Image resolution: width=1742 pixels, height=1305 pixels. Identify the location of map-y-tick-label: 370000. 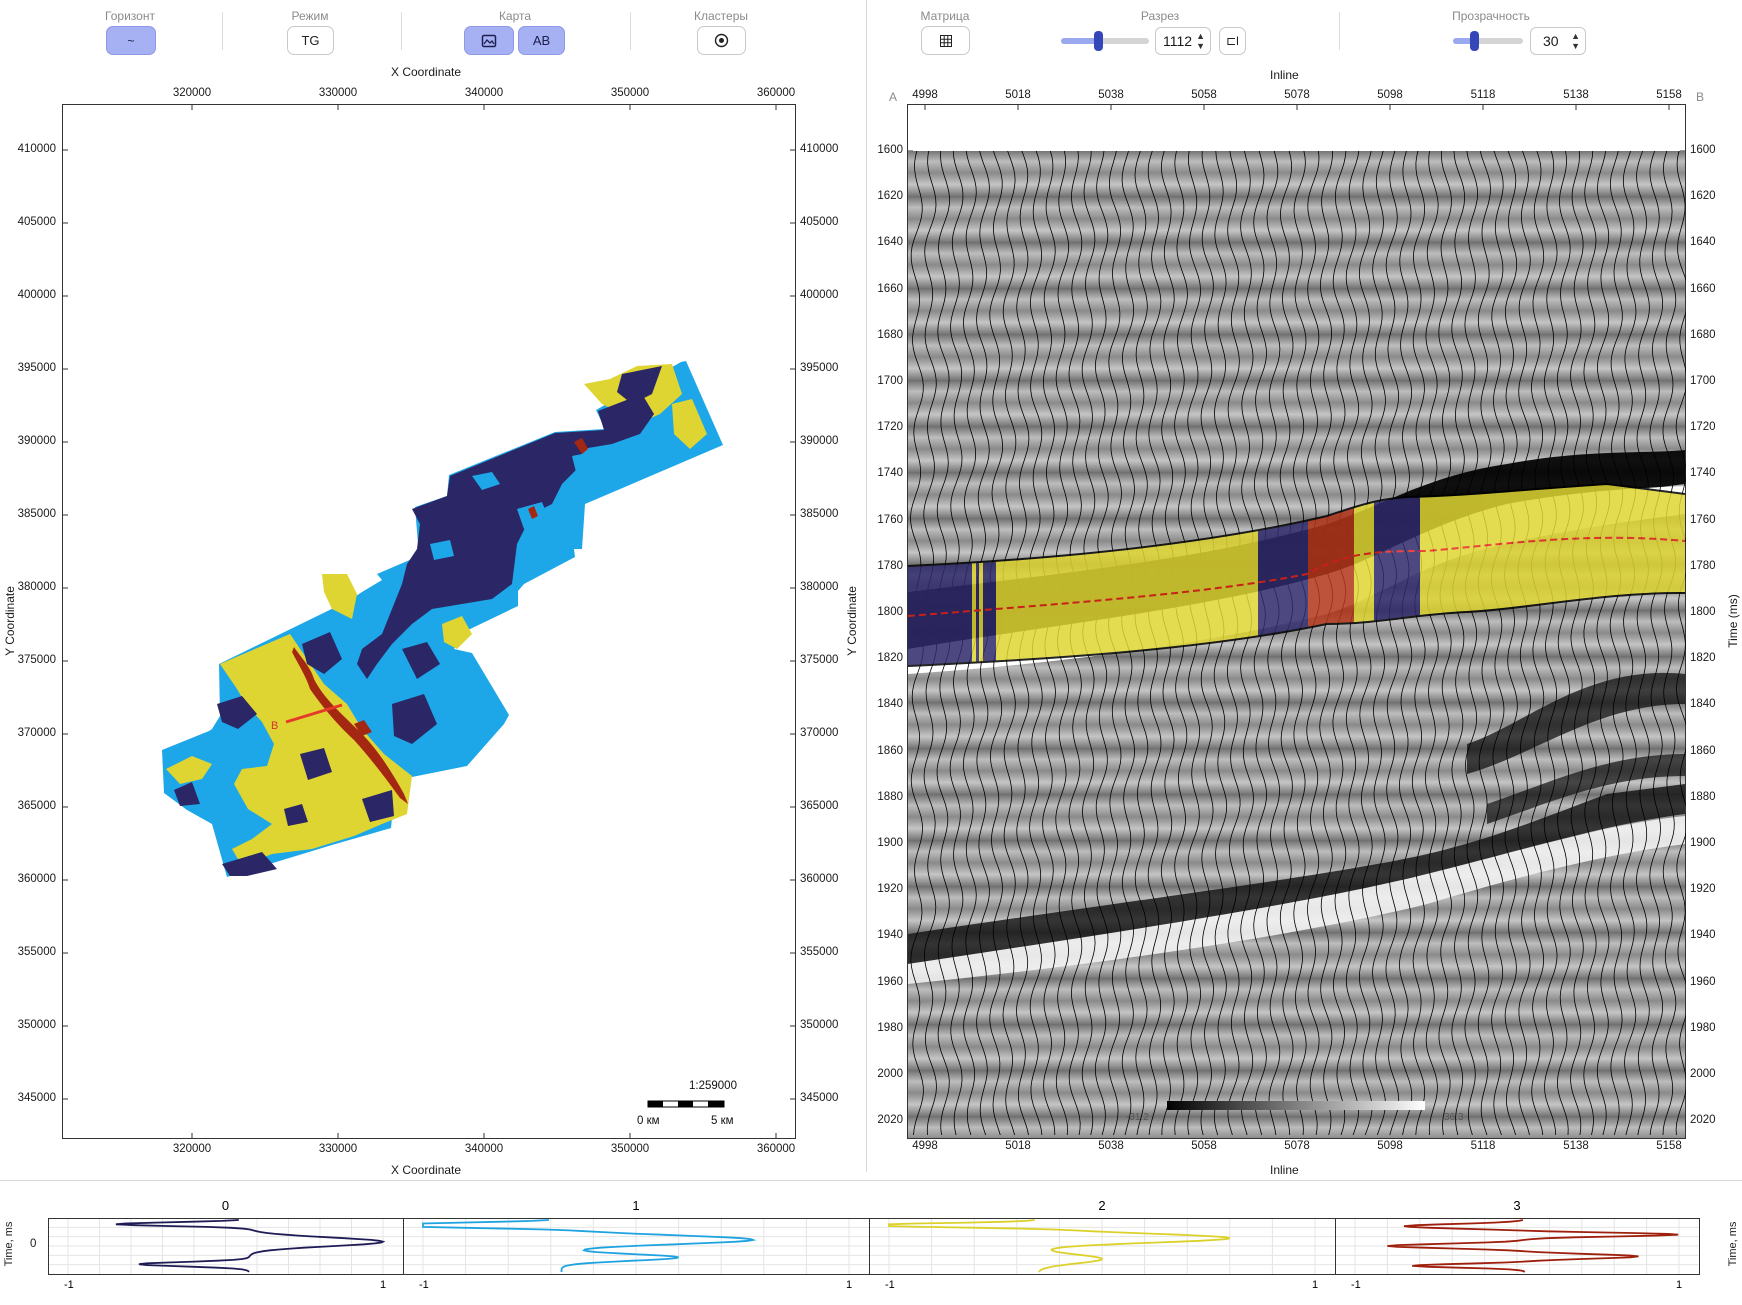
(36, 733).